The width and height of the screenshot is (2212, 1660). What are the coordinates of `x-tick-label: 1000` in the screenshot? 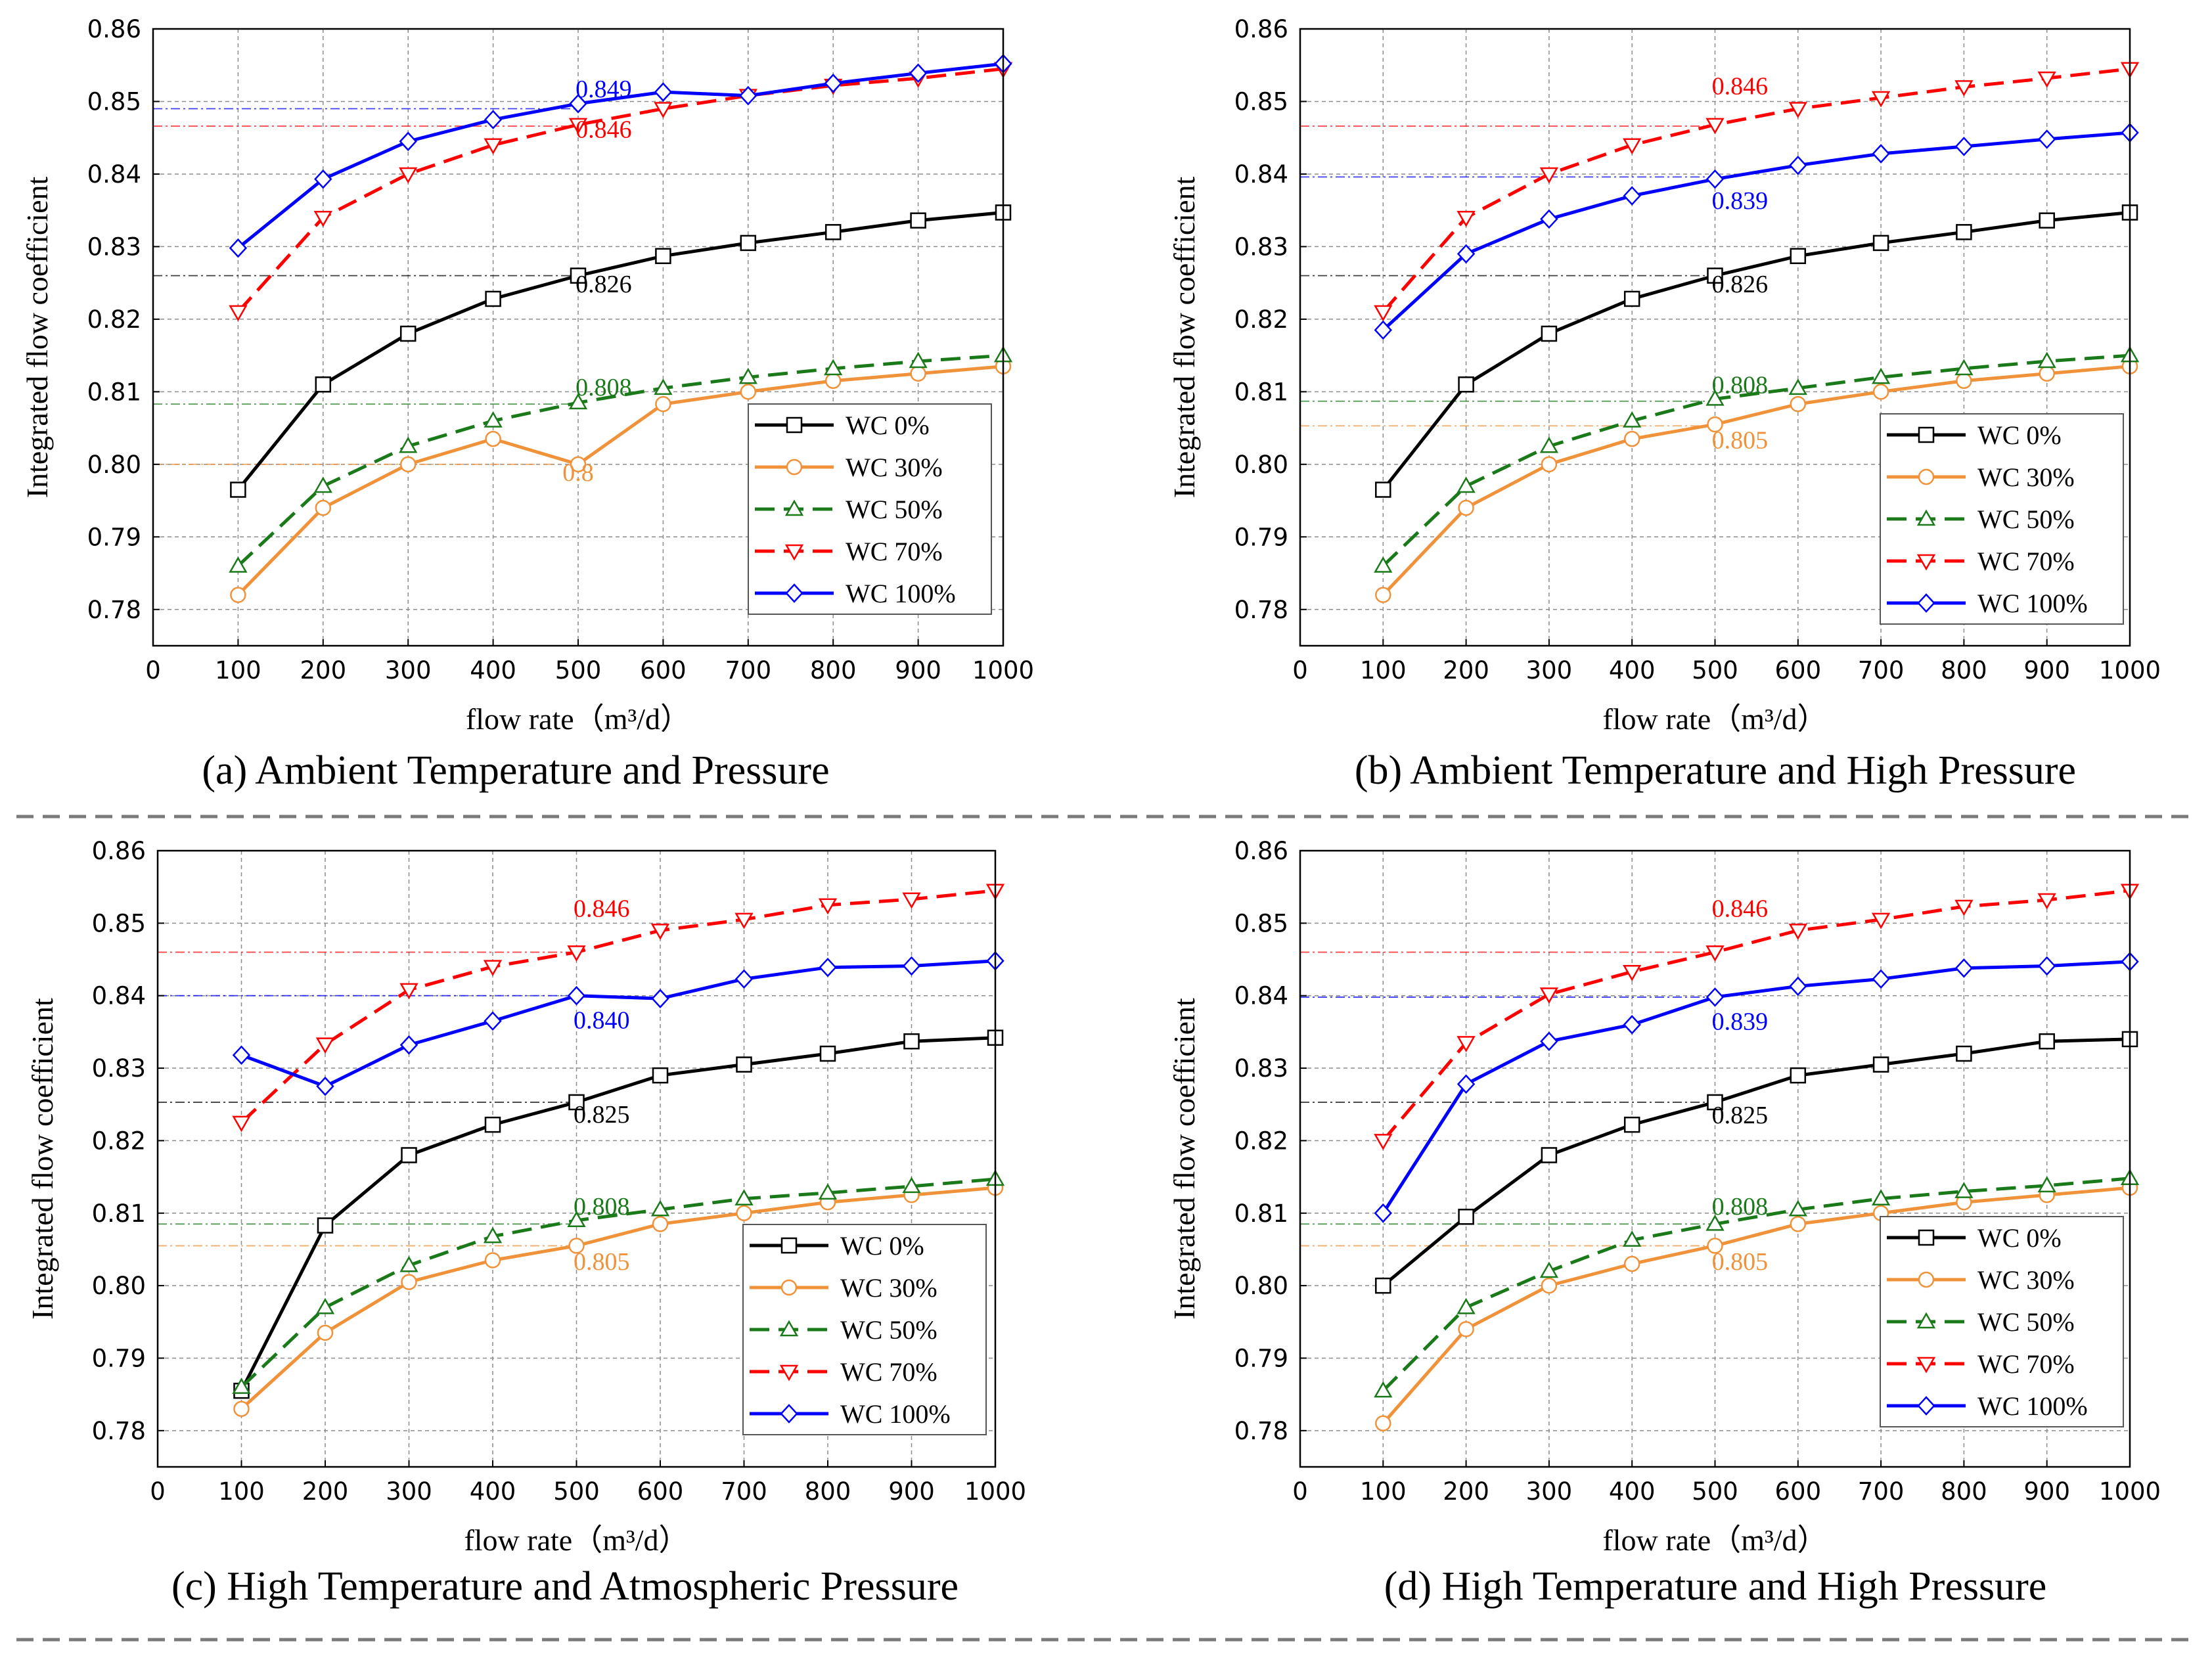 It's located at (2130, 670).